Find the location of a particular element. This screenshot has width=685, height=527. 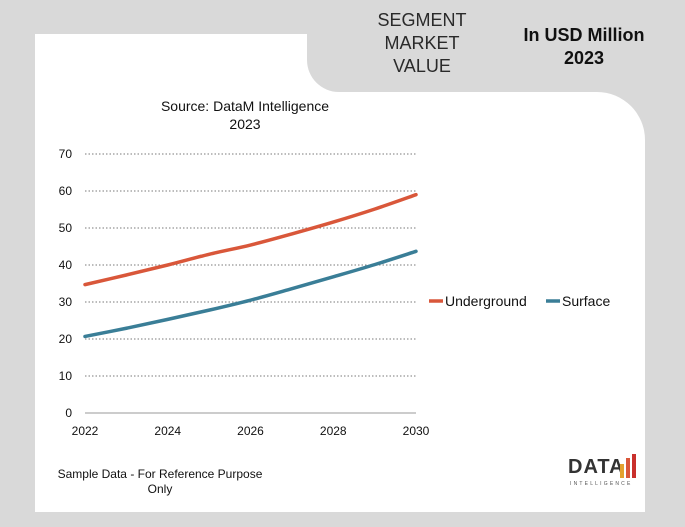

series-line-surface is located at coordinates (250, 294).